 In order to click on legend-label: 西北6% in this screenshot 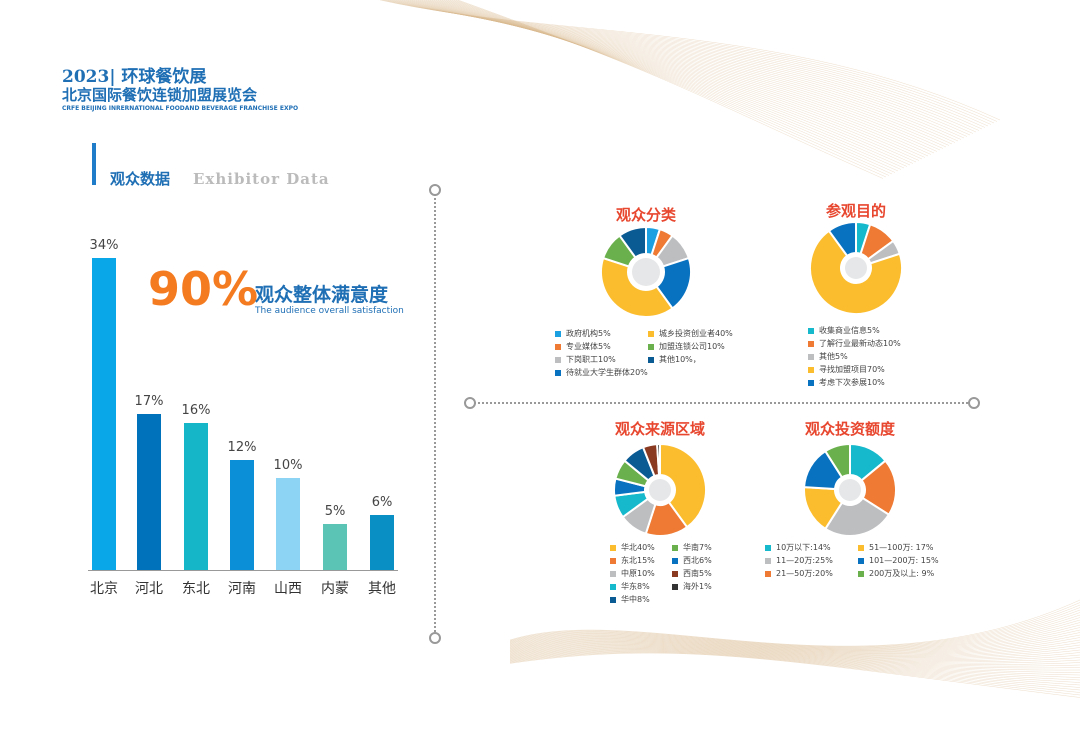, I will do `click(697, 560)`.